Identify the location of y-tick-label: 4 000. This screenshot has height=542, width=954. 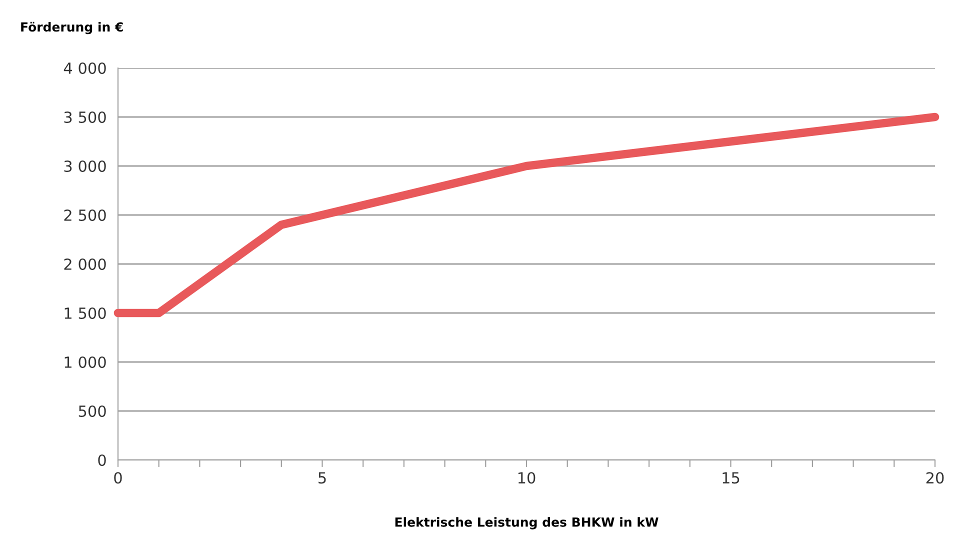
(85, 68).